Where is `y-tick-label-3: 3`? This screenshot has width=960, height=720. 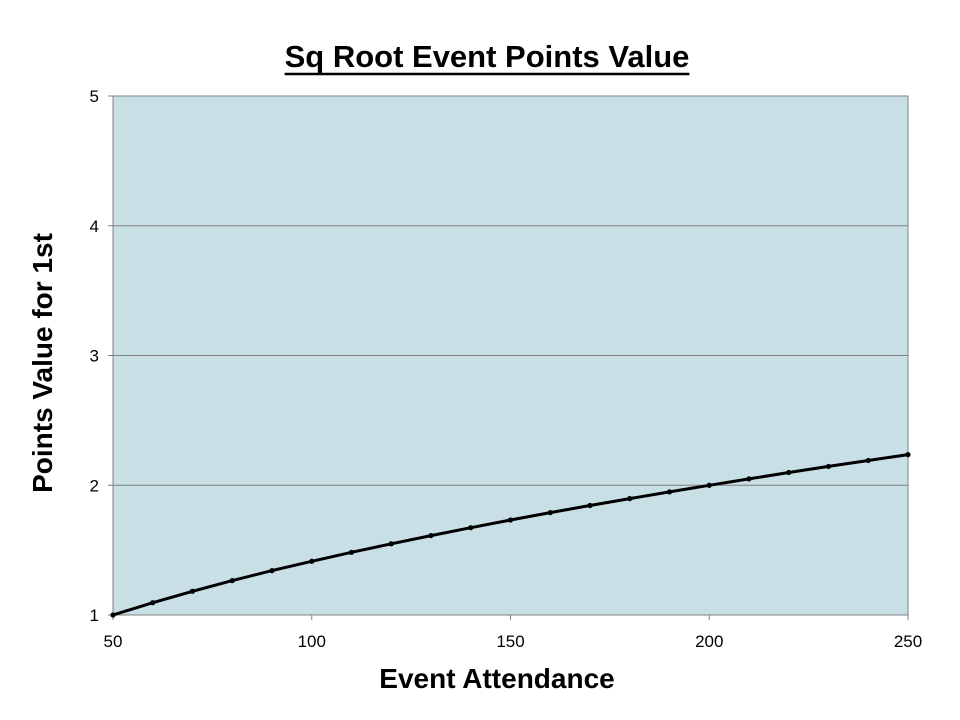
y-tick-label-3: 3 is located at coordinates (94, 356).